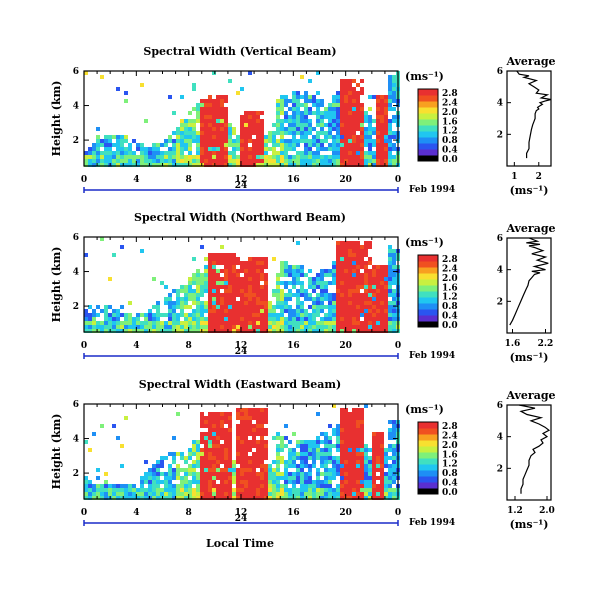 The width and height of the screenshot is (616, 598). I want to click on y-tick-label: 4, so click(500, 104).